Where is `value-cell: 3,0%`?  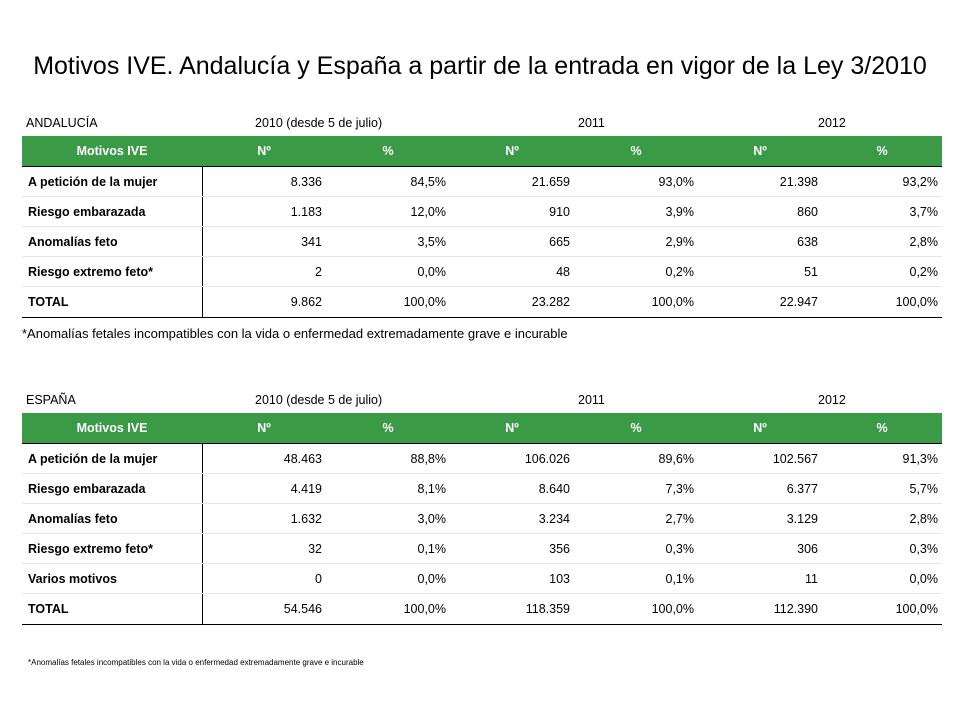 value-cell: 3,0% is located at coordinates (388, 518).